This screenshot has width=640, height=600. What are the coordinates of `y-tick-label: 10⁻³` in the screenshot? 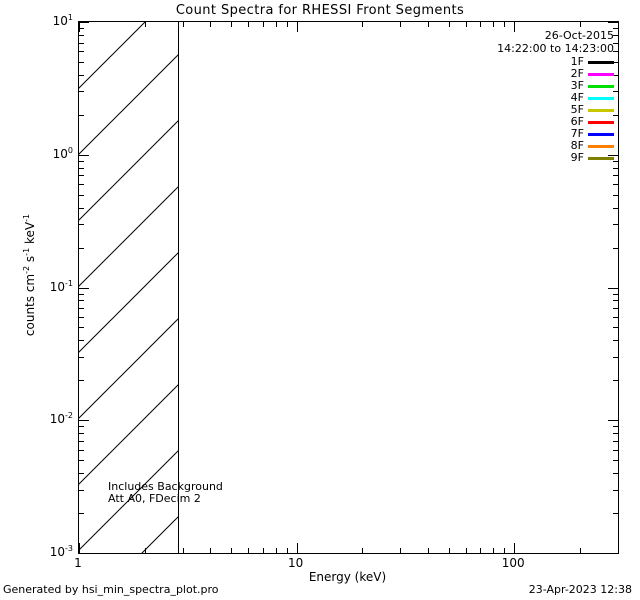 It's located at (61, 552).